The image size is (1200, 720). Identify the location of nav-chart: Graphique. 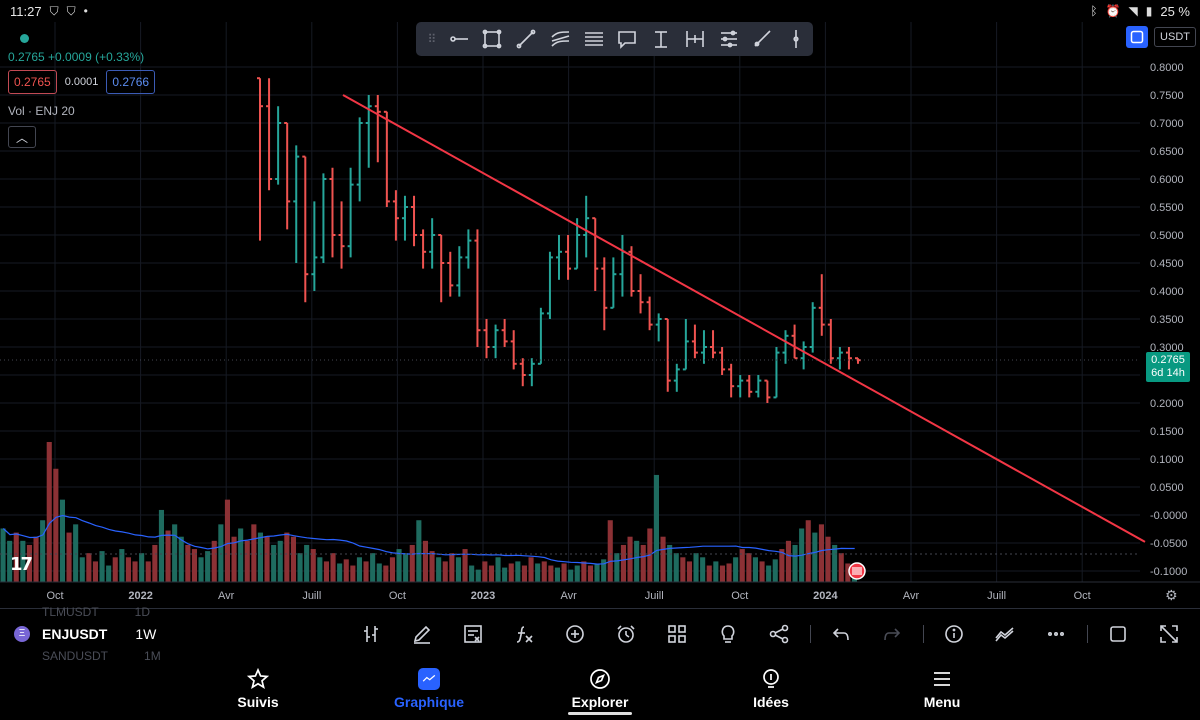
(429, 689).